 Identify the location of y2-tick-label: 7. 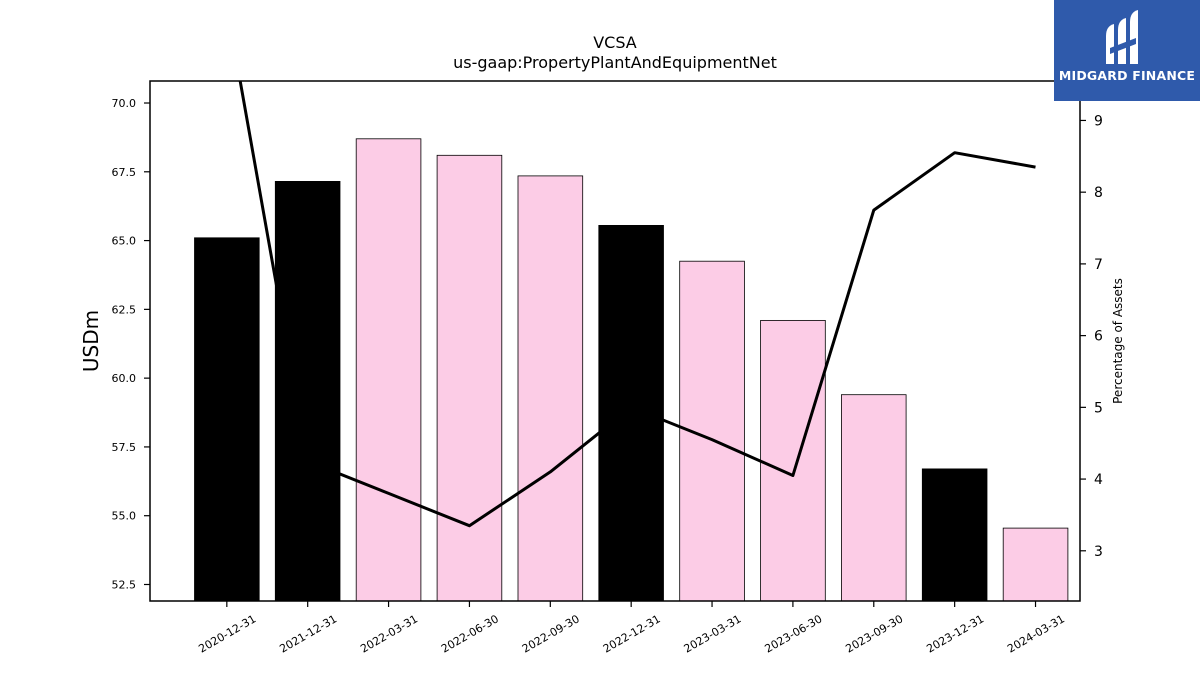
(1098, 265).